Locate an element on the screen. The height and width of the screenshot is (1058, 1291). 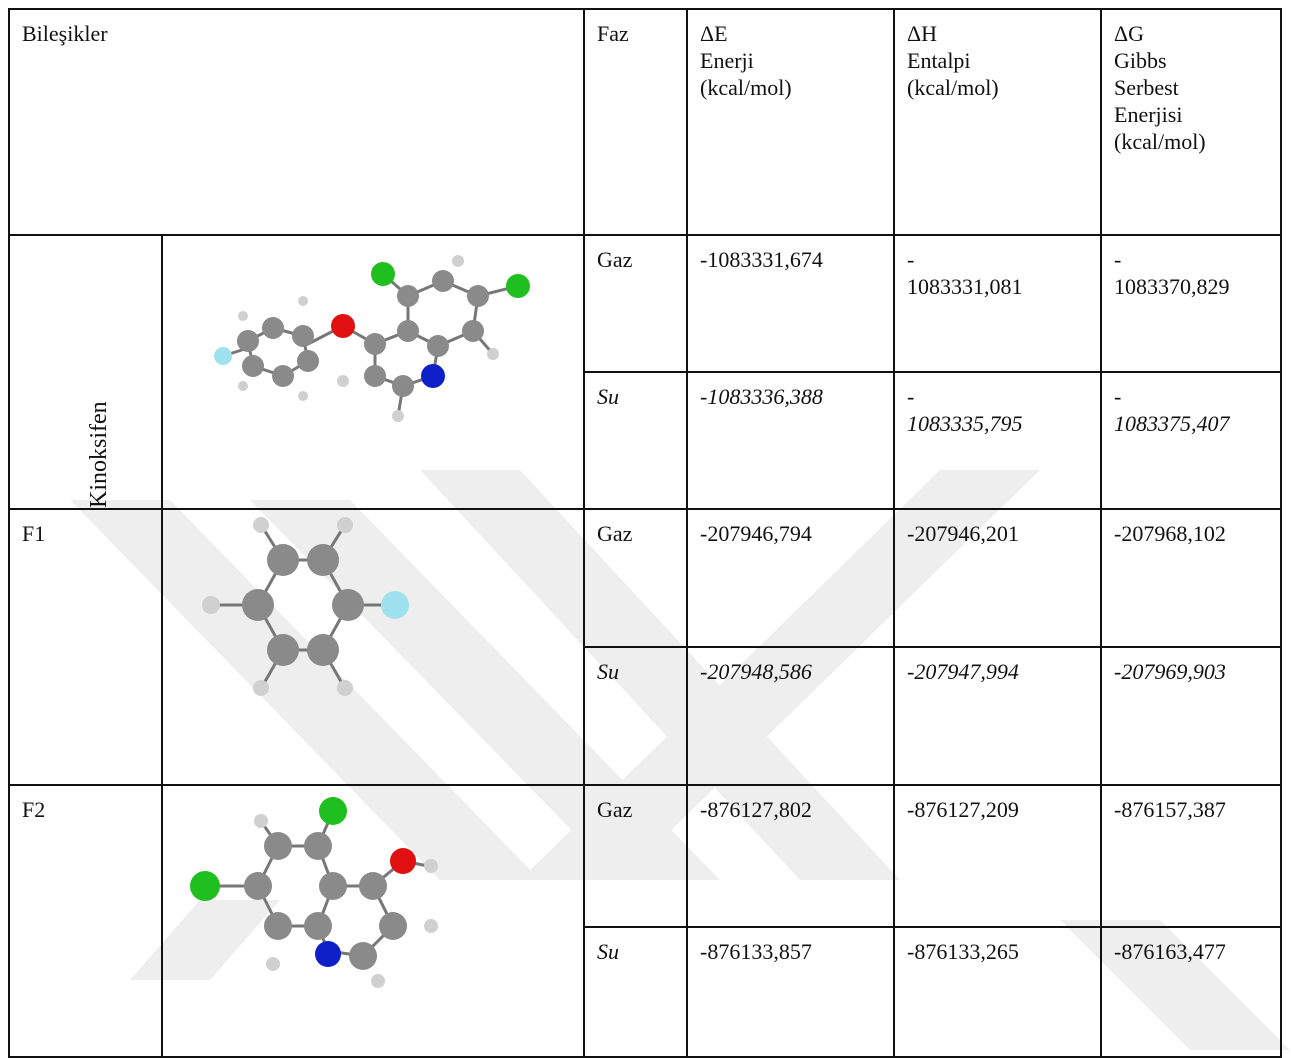
delta-e-cell: -876133,857 is located at coordinates (790, 992).